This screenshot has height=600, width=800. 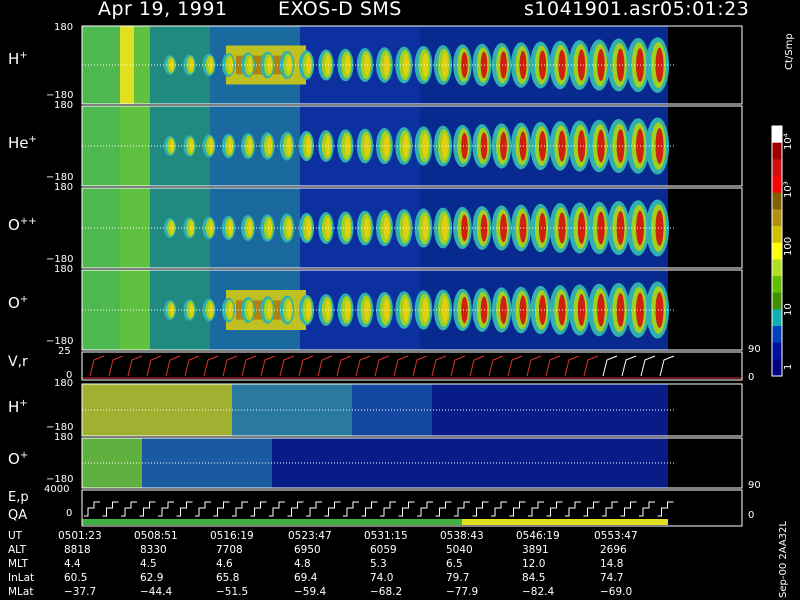 What do you see at coordinates (302, 564) in the screenshot?
I see `footer-cell: 4.8` at bounding box center [302, 564].